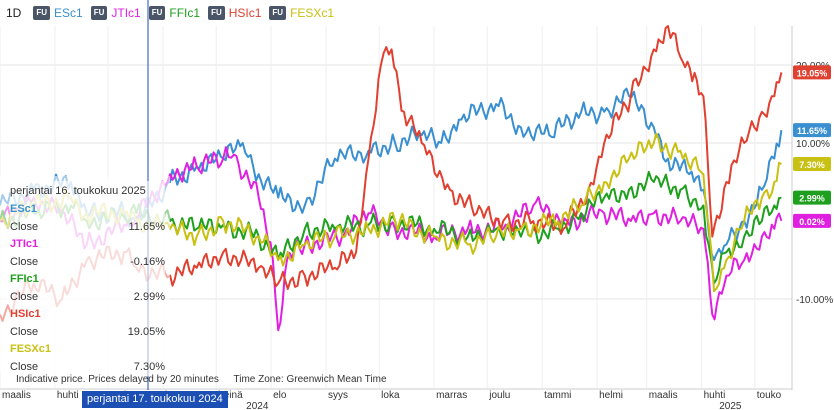  What do you see at coordinates (280, 395) in the screenshot?
I see `x-tick-label: elo` at bounding box center [280, 395].